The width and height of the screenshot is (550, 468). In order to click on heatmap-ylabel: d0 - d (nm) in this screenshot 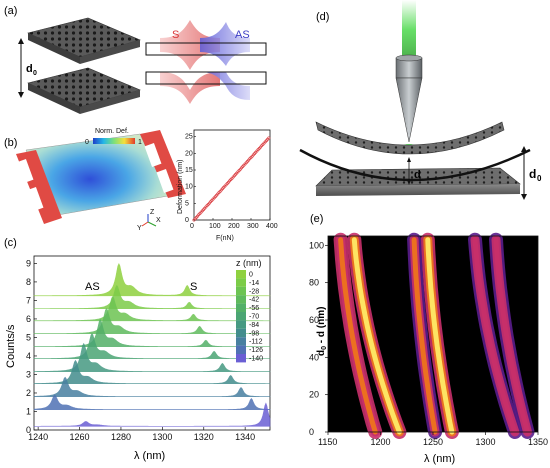, I will do `click(322, 331)`.